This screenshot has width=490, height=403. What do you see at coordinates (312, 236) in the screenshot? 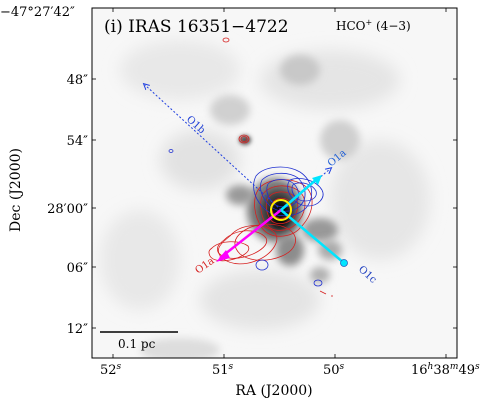
I see `outflow-o1c-arrow` at bounding box center [312, 236].